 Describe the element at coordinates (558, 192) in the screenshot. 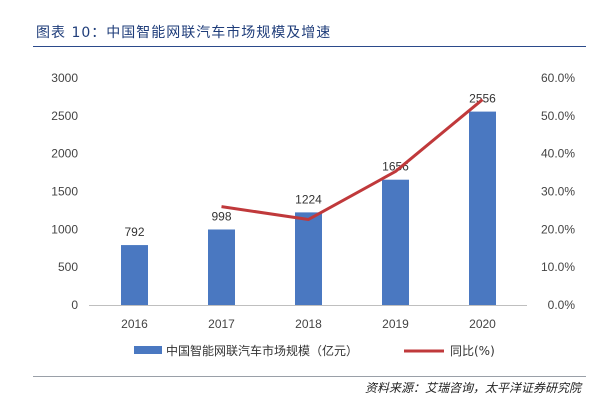

I see `y2-tick-label: 30.0%` at that location.